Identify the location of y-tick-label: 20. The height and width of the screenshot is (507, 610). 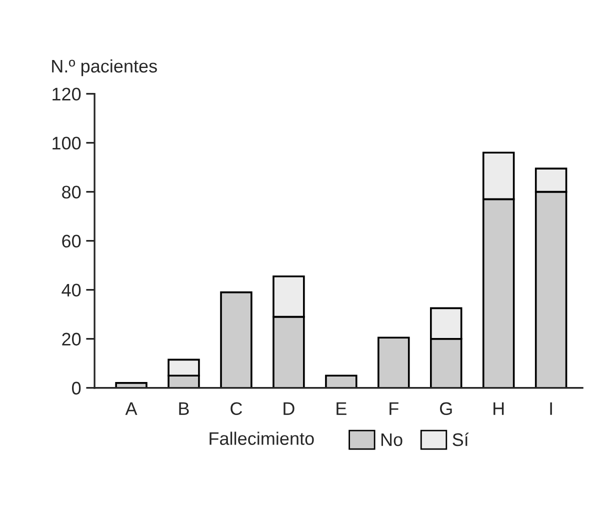
(71, 339).